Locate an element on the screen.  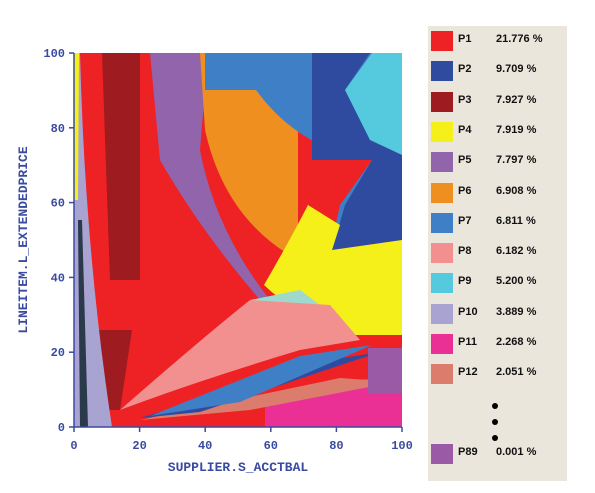
legend-label: P3 is located at coordinates (465, 99).